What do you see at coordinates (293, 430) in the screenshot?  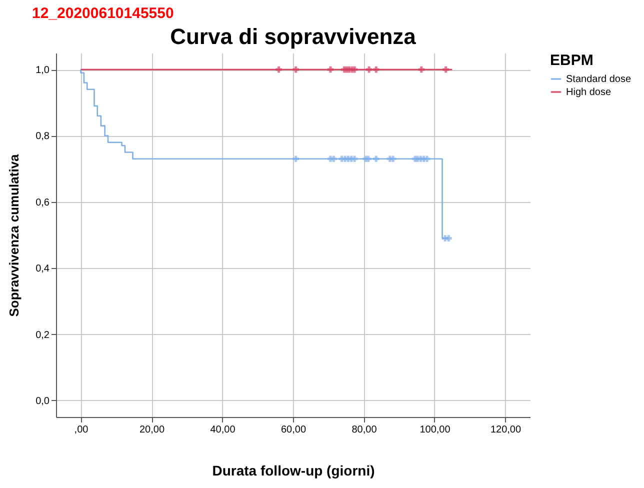 I see `x-tick-label: 60,00` at bounding box center [293, 430].